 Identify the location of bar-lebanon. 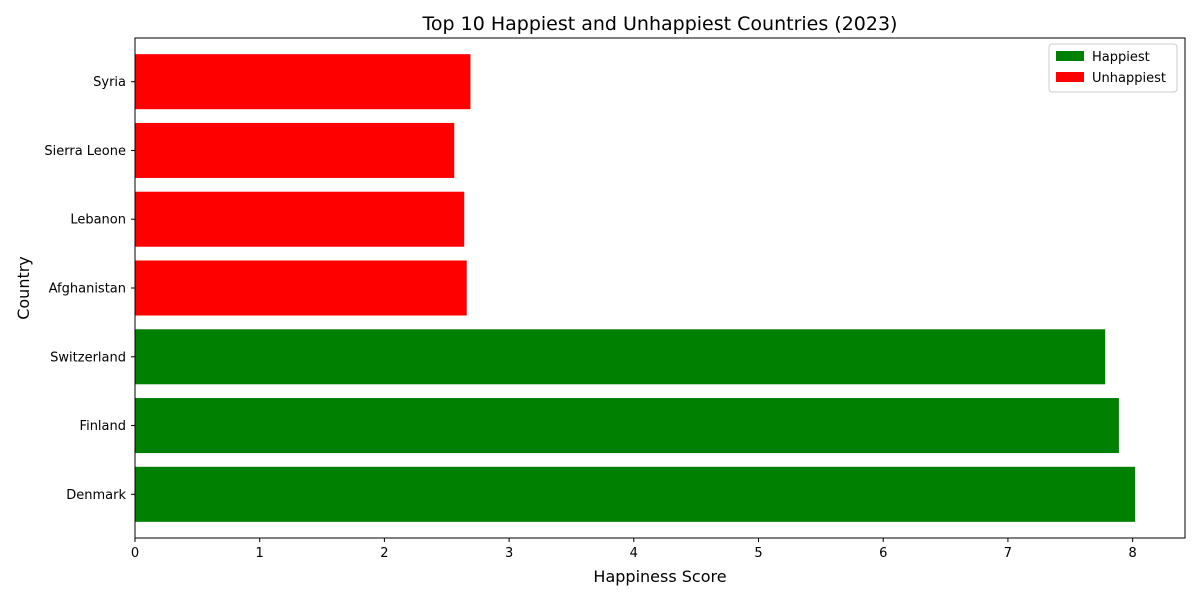
(300, 219).